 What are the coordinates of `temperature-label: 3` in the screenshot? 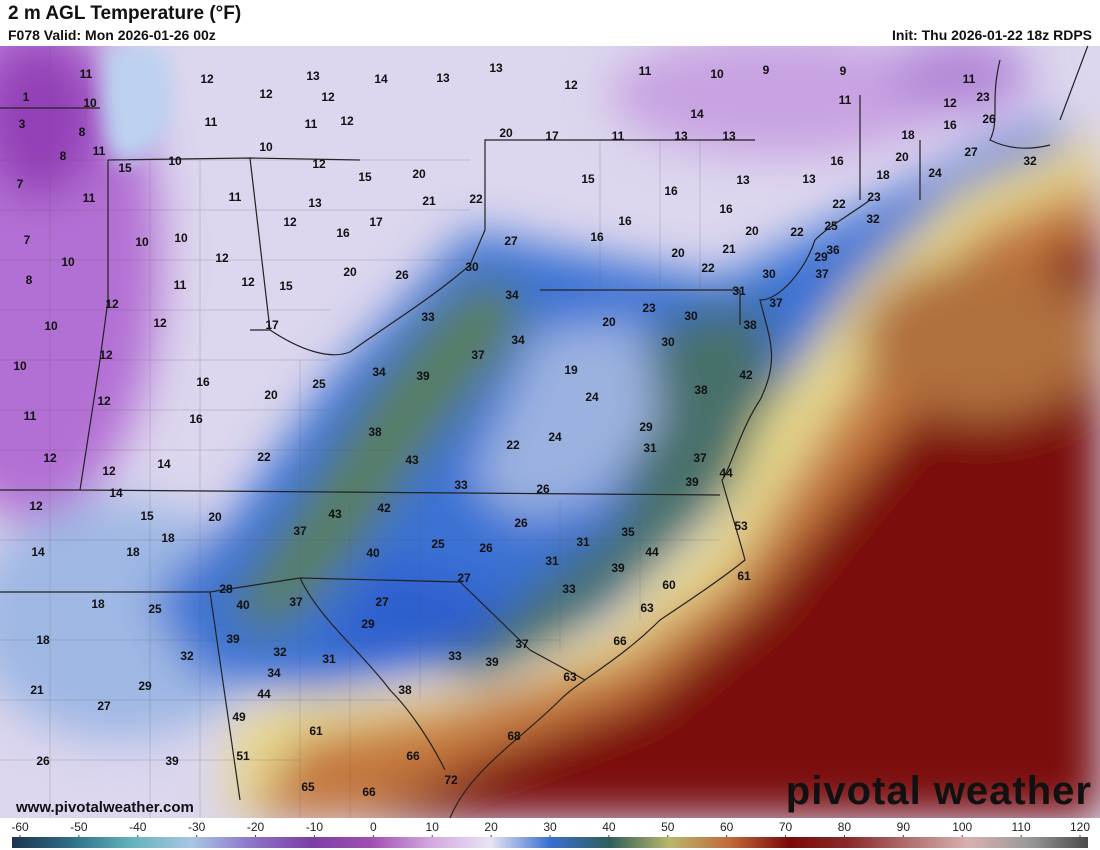 It's located at (22, 124).